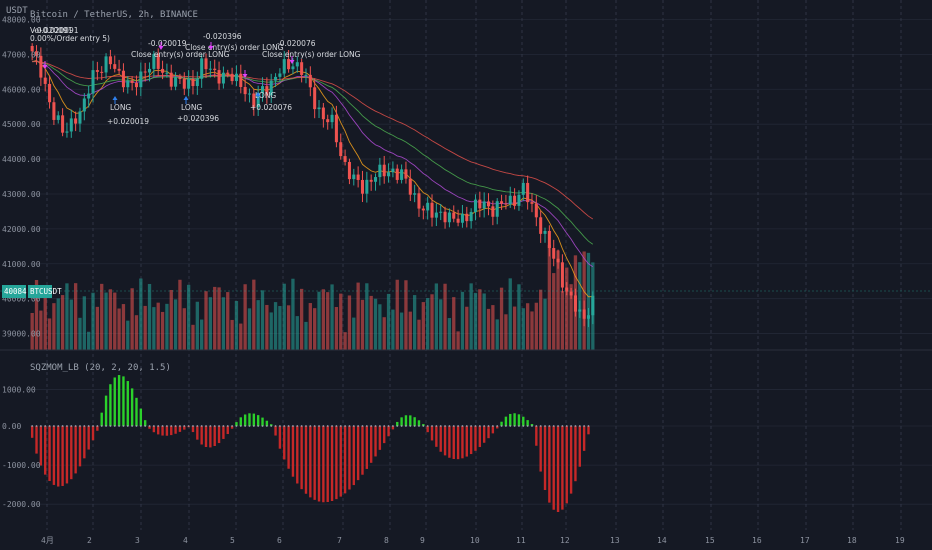 This screenshot has width=932, height=550. What do you see at coordinates (137, 540) in the screenshot?
I see `x-tick-label: 3` at bounding box center [137, 540].